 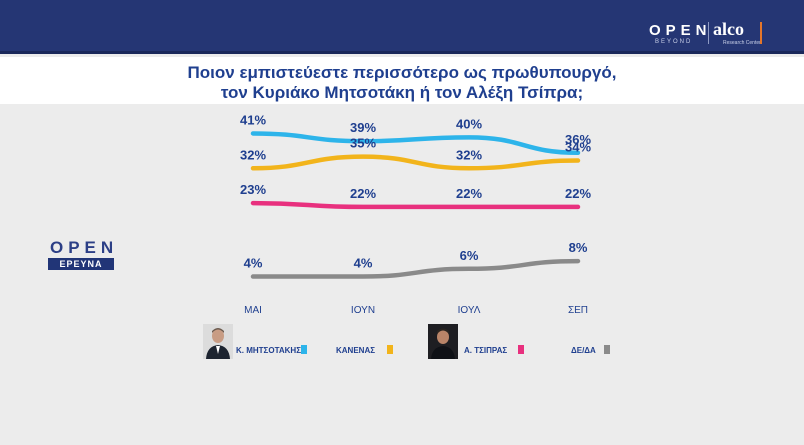 What do you see at coordinates (402, 27) in the screenshot?
I see `top-banner: OPEN BEYOND alco Research Center` at bounding box center [402, 27].